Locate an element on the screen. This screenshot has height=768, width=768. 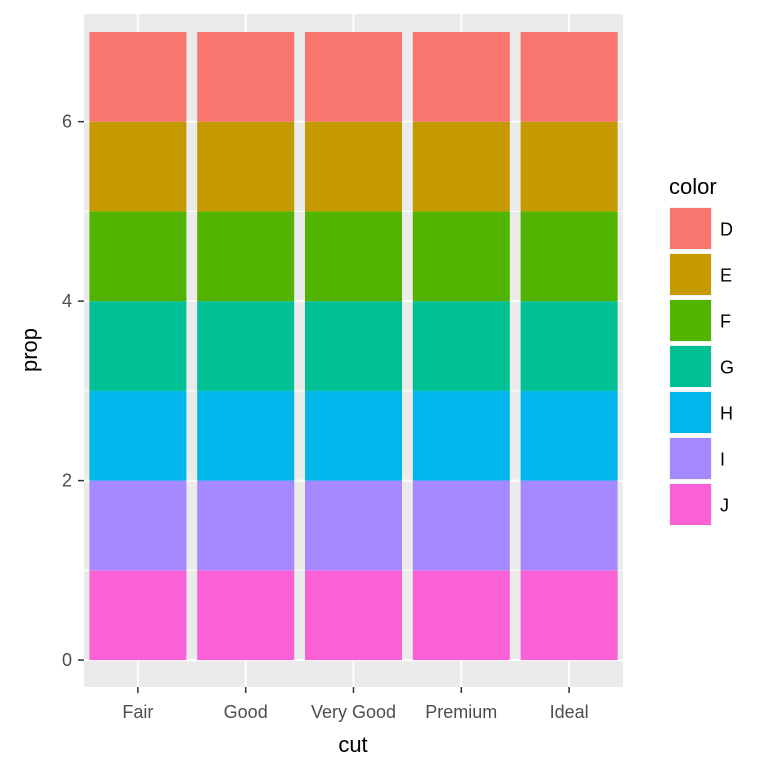
bar-segment-E-ideal is located at coordinates (569, 166).